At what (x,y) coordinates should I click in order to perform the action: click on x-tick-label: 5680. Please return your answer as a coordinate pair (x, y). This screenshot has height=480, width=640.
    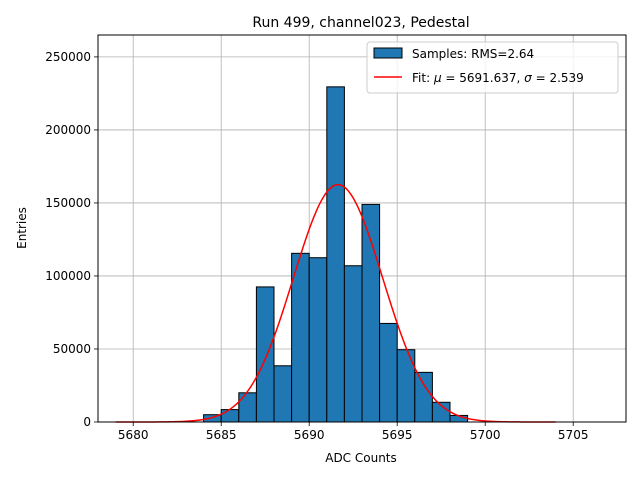
    Looking at the image, I should click on (133, 435).